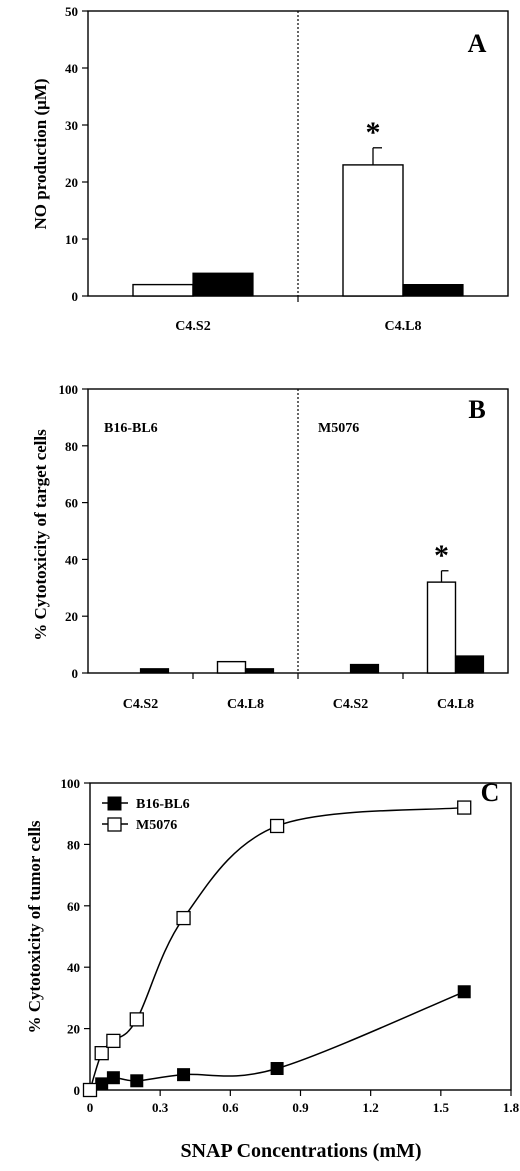 The height and width of the screenshot is (1171, 520). I want to click on legend-label-b16: B16-BL6, so click(163, 804).